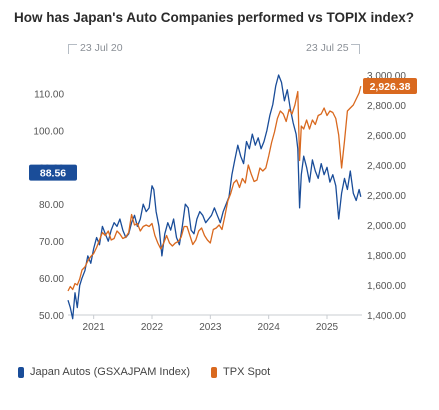 The image size is (439, 410). What do you see at coordinates (94, 327) in the screenshot?
I see `x-tick-label: 2021` at bounding box center [94, 327].